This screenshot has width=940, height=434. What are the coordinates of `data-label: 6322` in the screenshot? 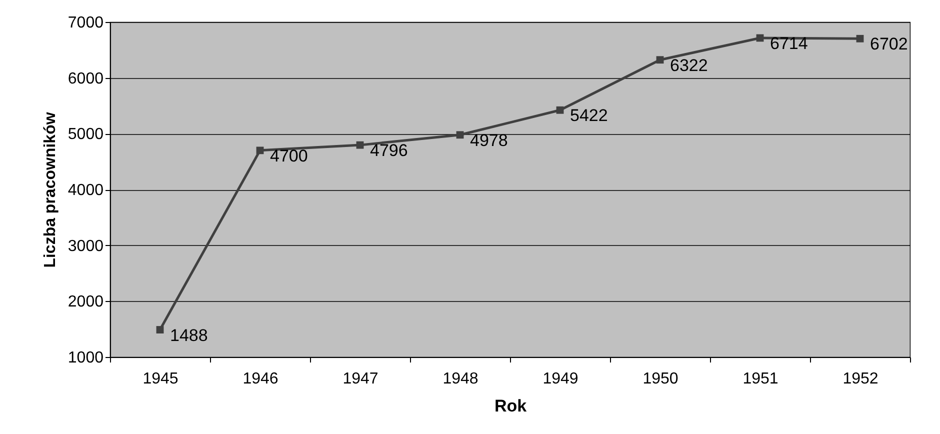 It's located at (689, 65).